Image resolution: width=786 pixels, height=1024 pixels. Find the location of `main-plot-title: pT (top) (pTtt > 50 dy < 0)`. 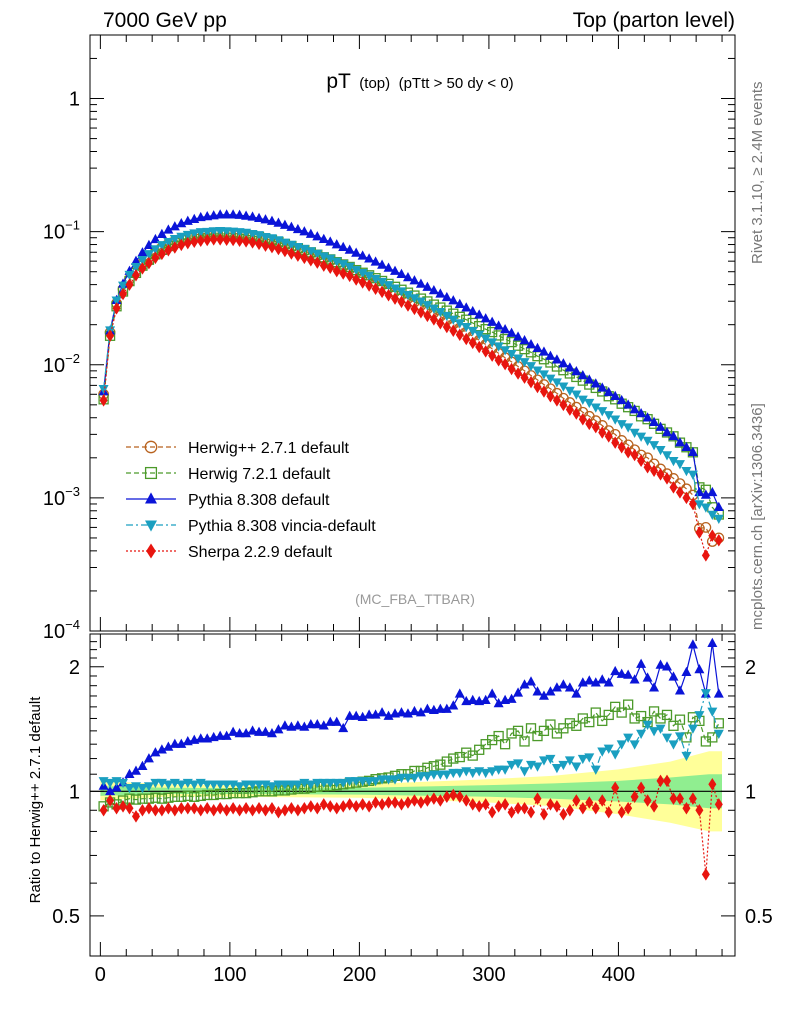

main-plot-title: pT (top) (pTtt > 50 dy < 0) is located at coordinates (419, 81).